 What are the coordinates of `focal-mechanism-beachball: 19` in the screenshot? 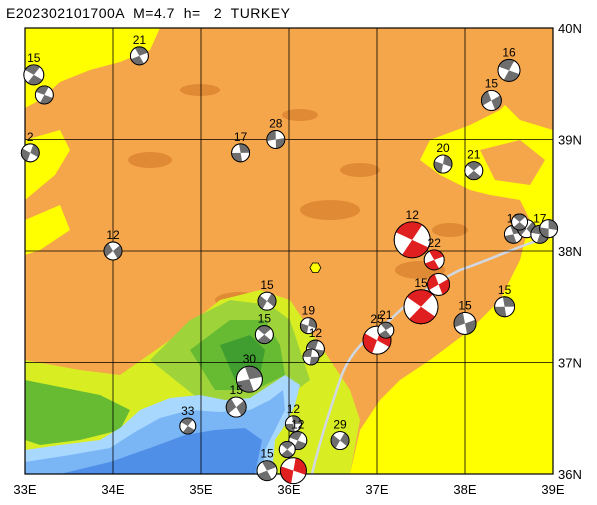 It's located at (308, 319).